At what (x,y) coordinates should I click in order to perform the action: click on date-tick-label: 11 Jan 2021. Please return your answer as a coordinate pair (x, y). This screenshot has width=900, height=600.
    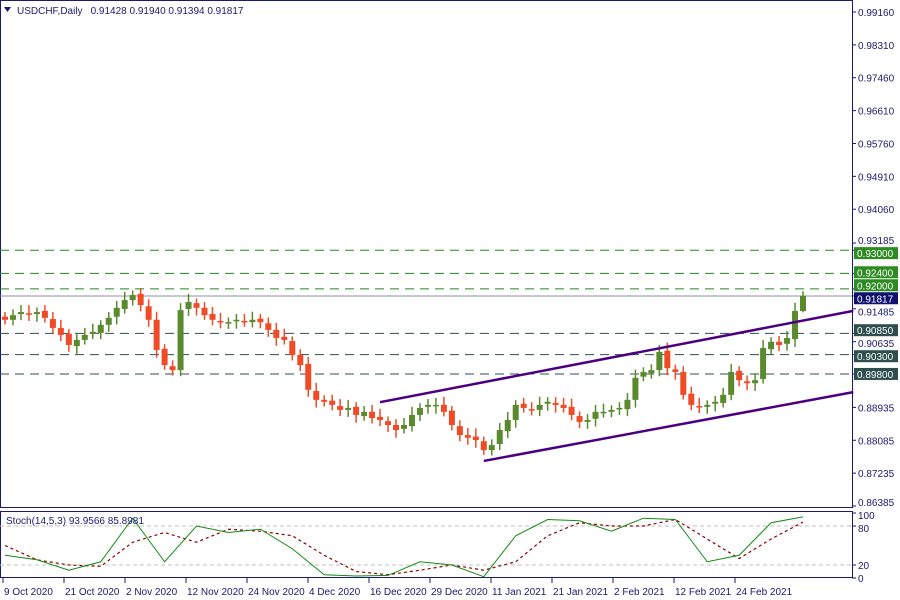
    Looking at the image, I should click on (519, 592).